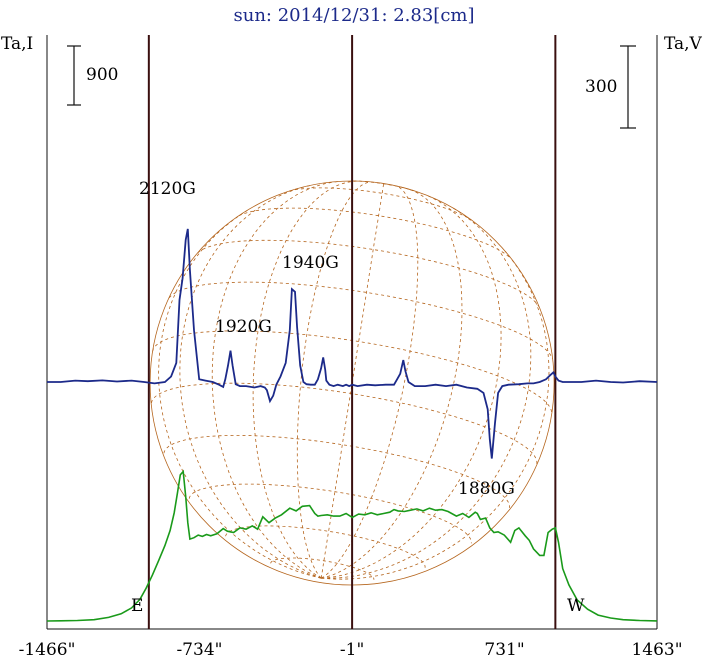 The height and width of the screenshot is (662, 708). I want to click on x-tick-labels: -1466" -734" -1" 731" 1463", so click(351, 650).